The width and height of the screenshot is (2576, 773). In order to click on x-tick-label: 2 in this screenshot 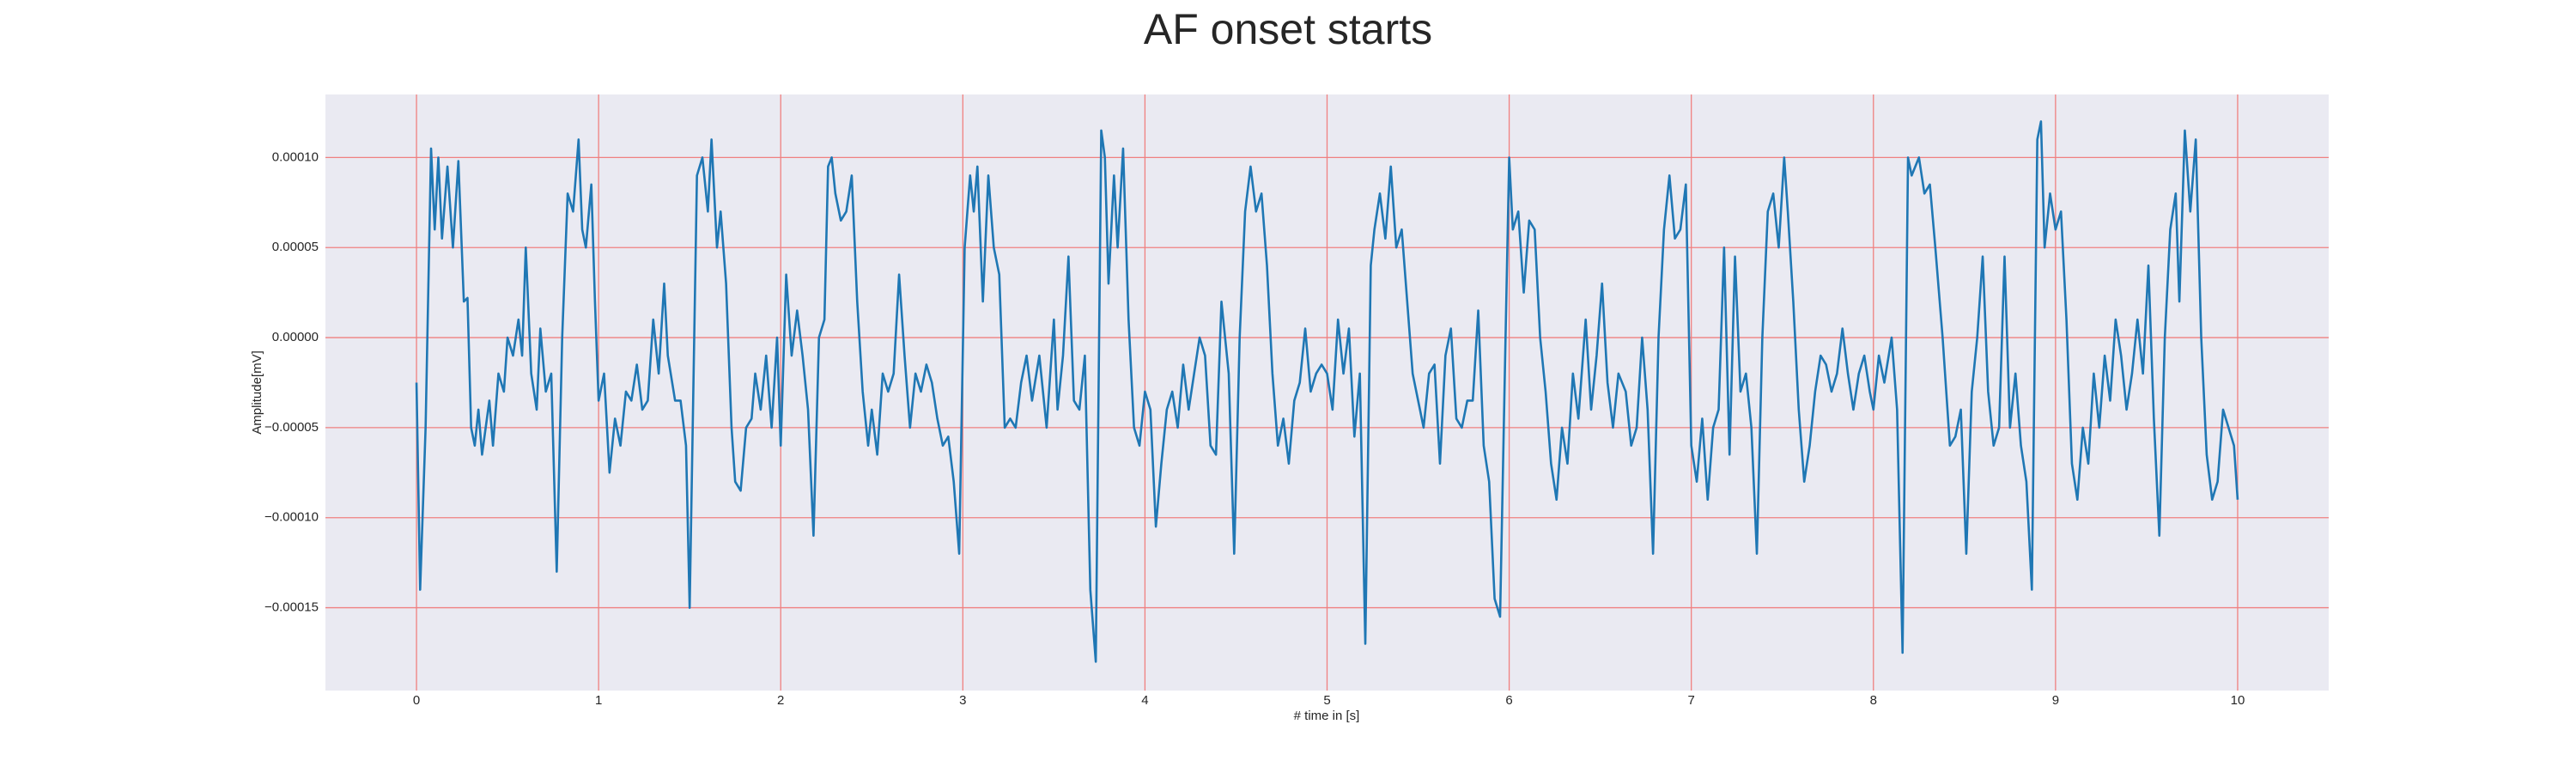, I will do `click(781, 700)`.